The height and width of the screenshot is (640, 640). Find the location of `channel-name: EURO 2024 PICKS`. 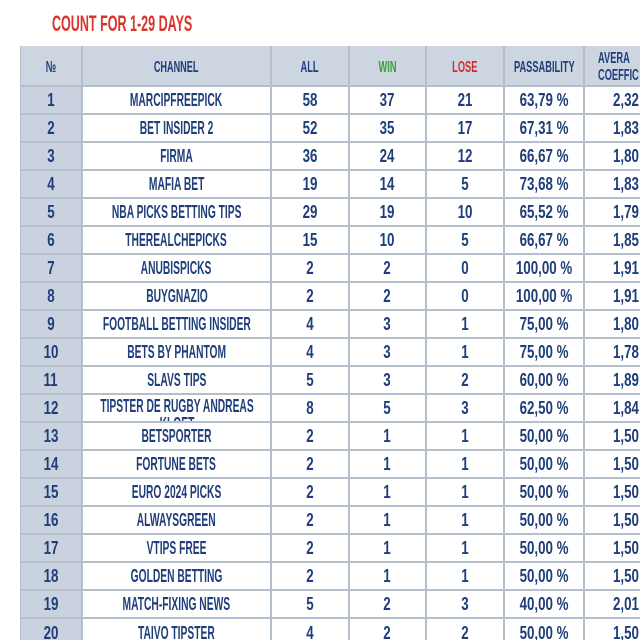

channel-name: EURO 2024 PICKS is located at coordinates (176, 492).